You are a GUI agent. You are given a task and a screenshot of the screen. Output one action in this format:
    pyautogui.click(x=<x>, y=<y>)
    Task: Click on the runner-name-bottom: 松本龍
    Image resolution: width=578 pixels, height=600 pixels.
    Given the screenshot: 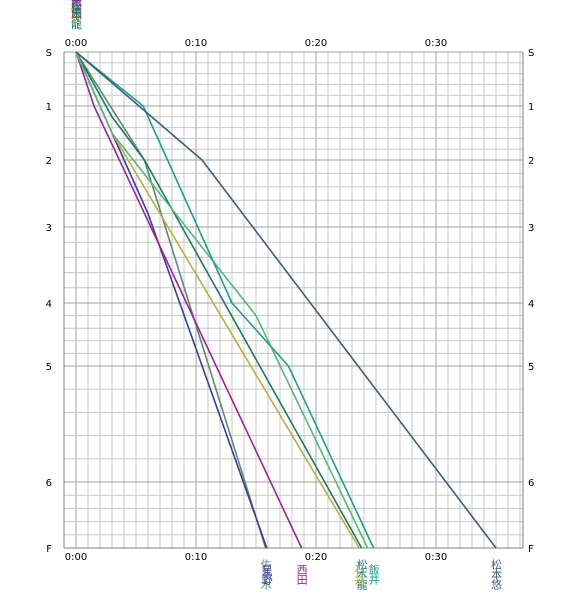 What is the action you would take?
    pyautogui.click(x=361, y=574)
    